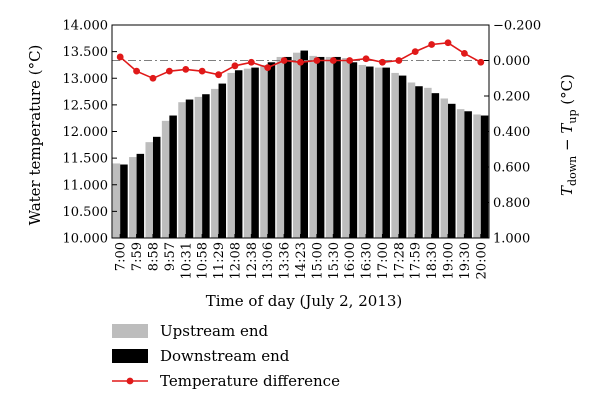 The width and height of the screenshot is (600, 416). I want to click on x-tick-label: 13:06, so click(268, 260).